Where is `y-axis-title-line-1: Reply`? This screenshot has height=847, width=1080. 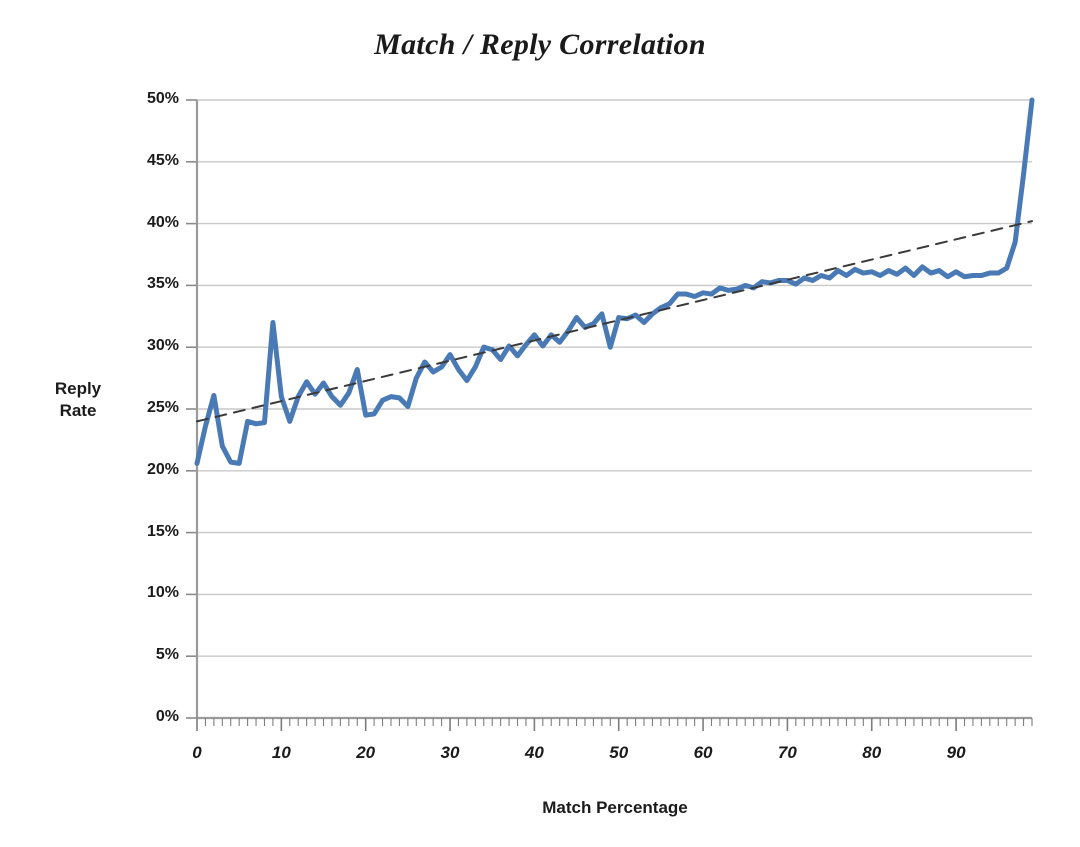
y-axis-title-line-1: Reply is located at coordinates (78, 388).